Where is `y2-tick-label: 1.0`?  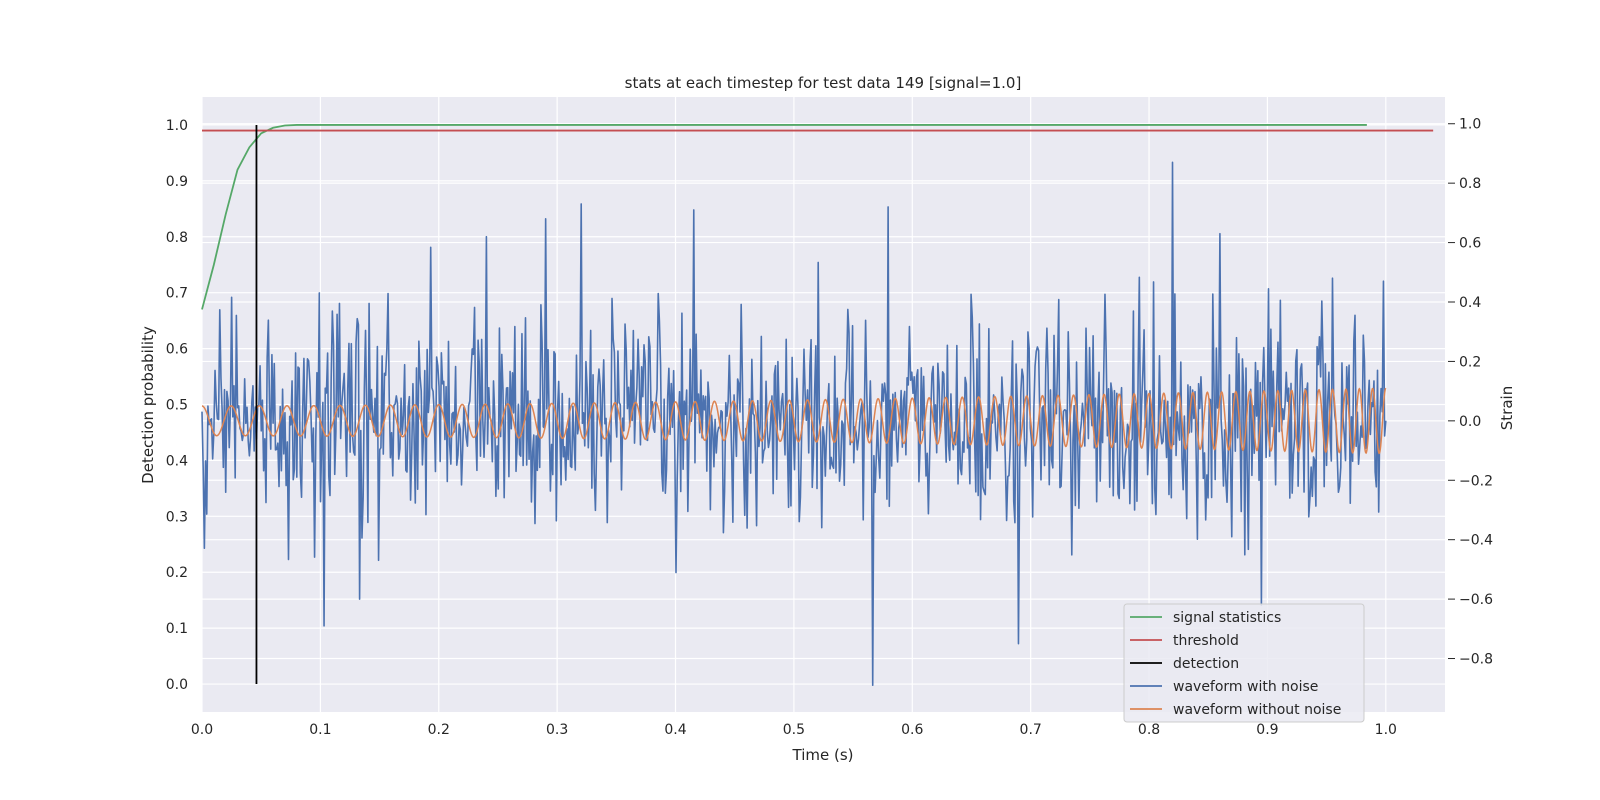
y2-tick-label: 1.0 is located at coordinates (1470, 125).